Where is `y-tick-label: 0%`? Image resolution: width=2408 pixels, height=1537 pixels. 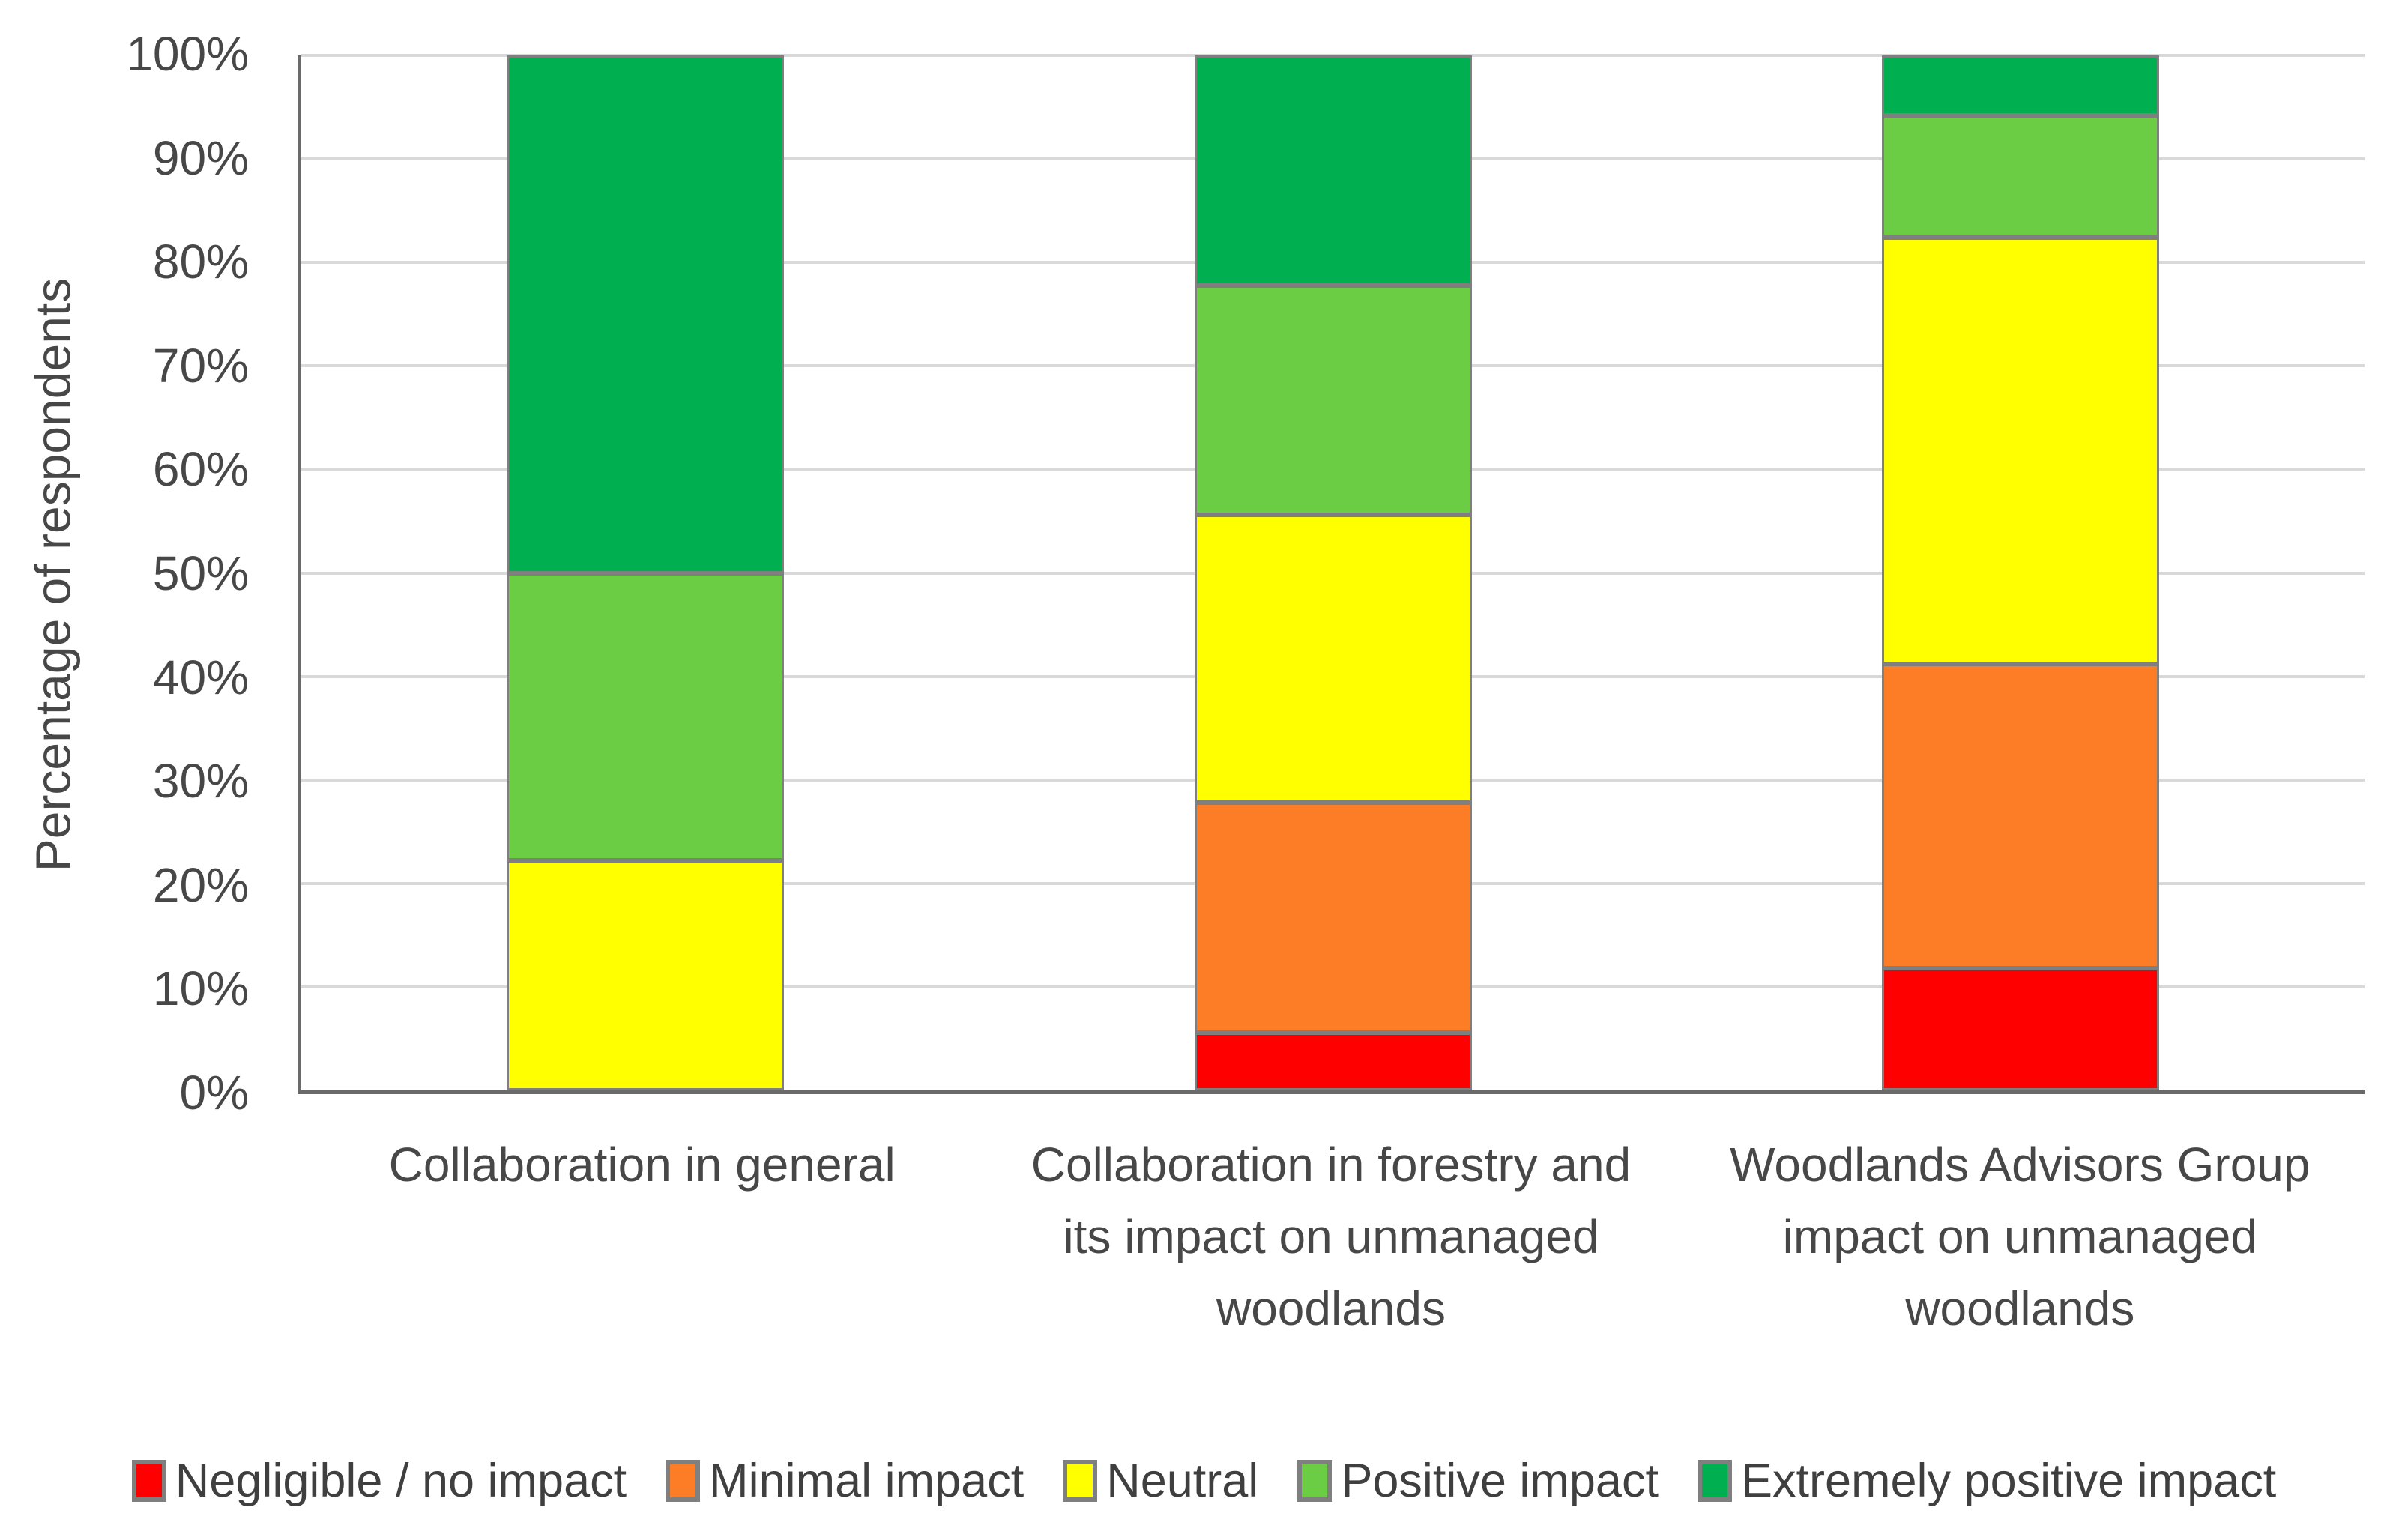
y-tick-label: 0% is located at coordinates (214, 1093).